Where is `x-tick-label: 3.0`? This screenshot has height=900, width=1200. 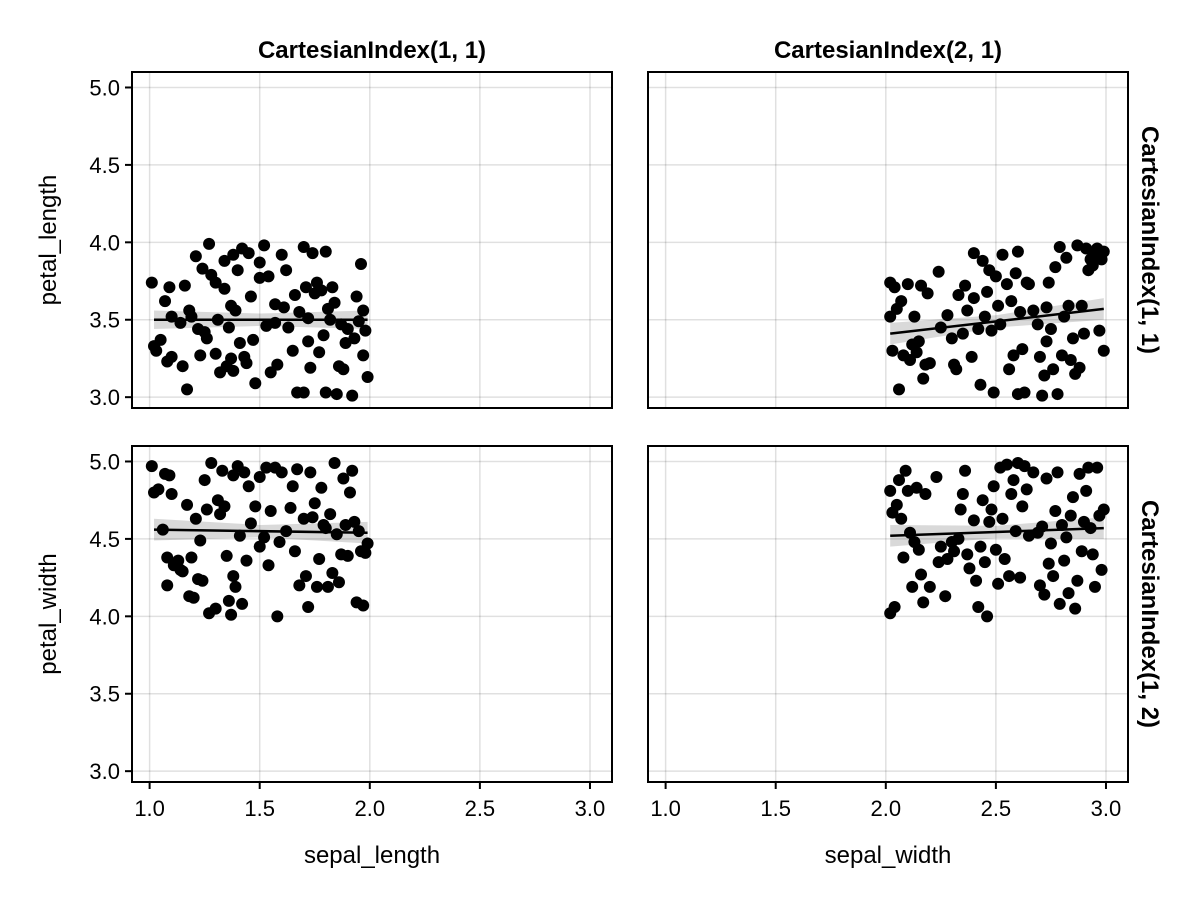
x-tick-label: 3.0 is located at coordinates (1106, 808).